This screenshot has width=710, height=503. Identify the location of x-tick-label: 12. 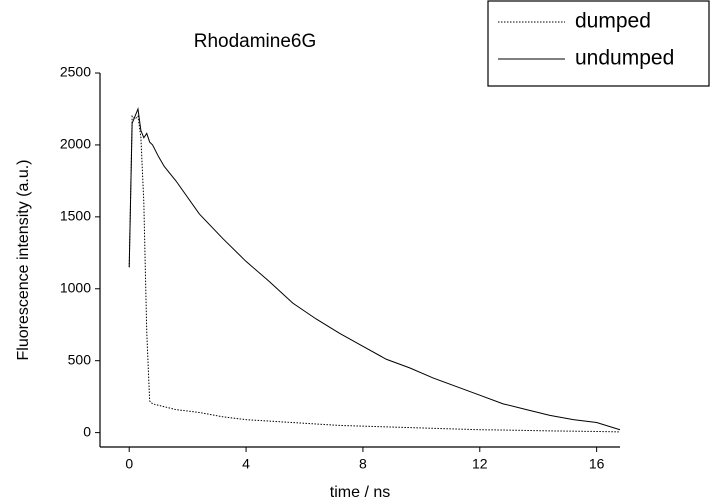
(480, 464).